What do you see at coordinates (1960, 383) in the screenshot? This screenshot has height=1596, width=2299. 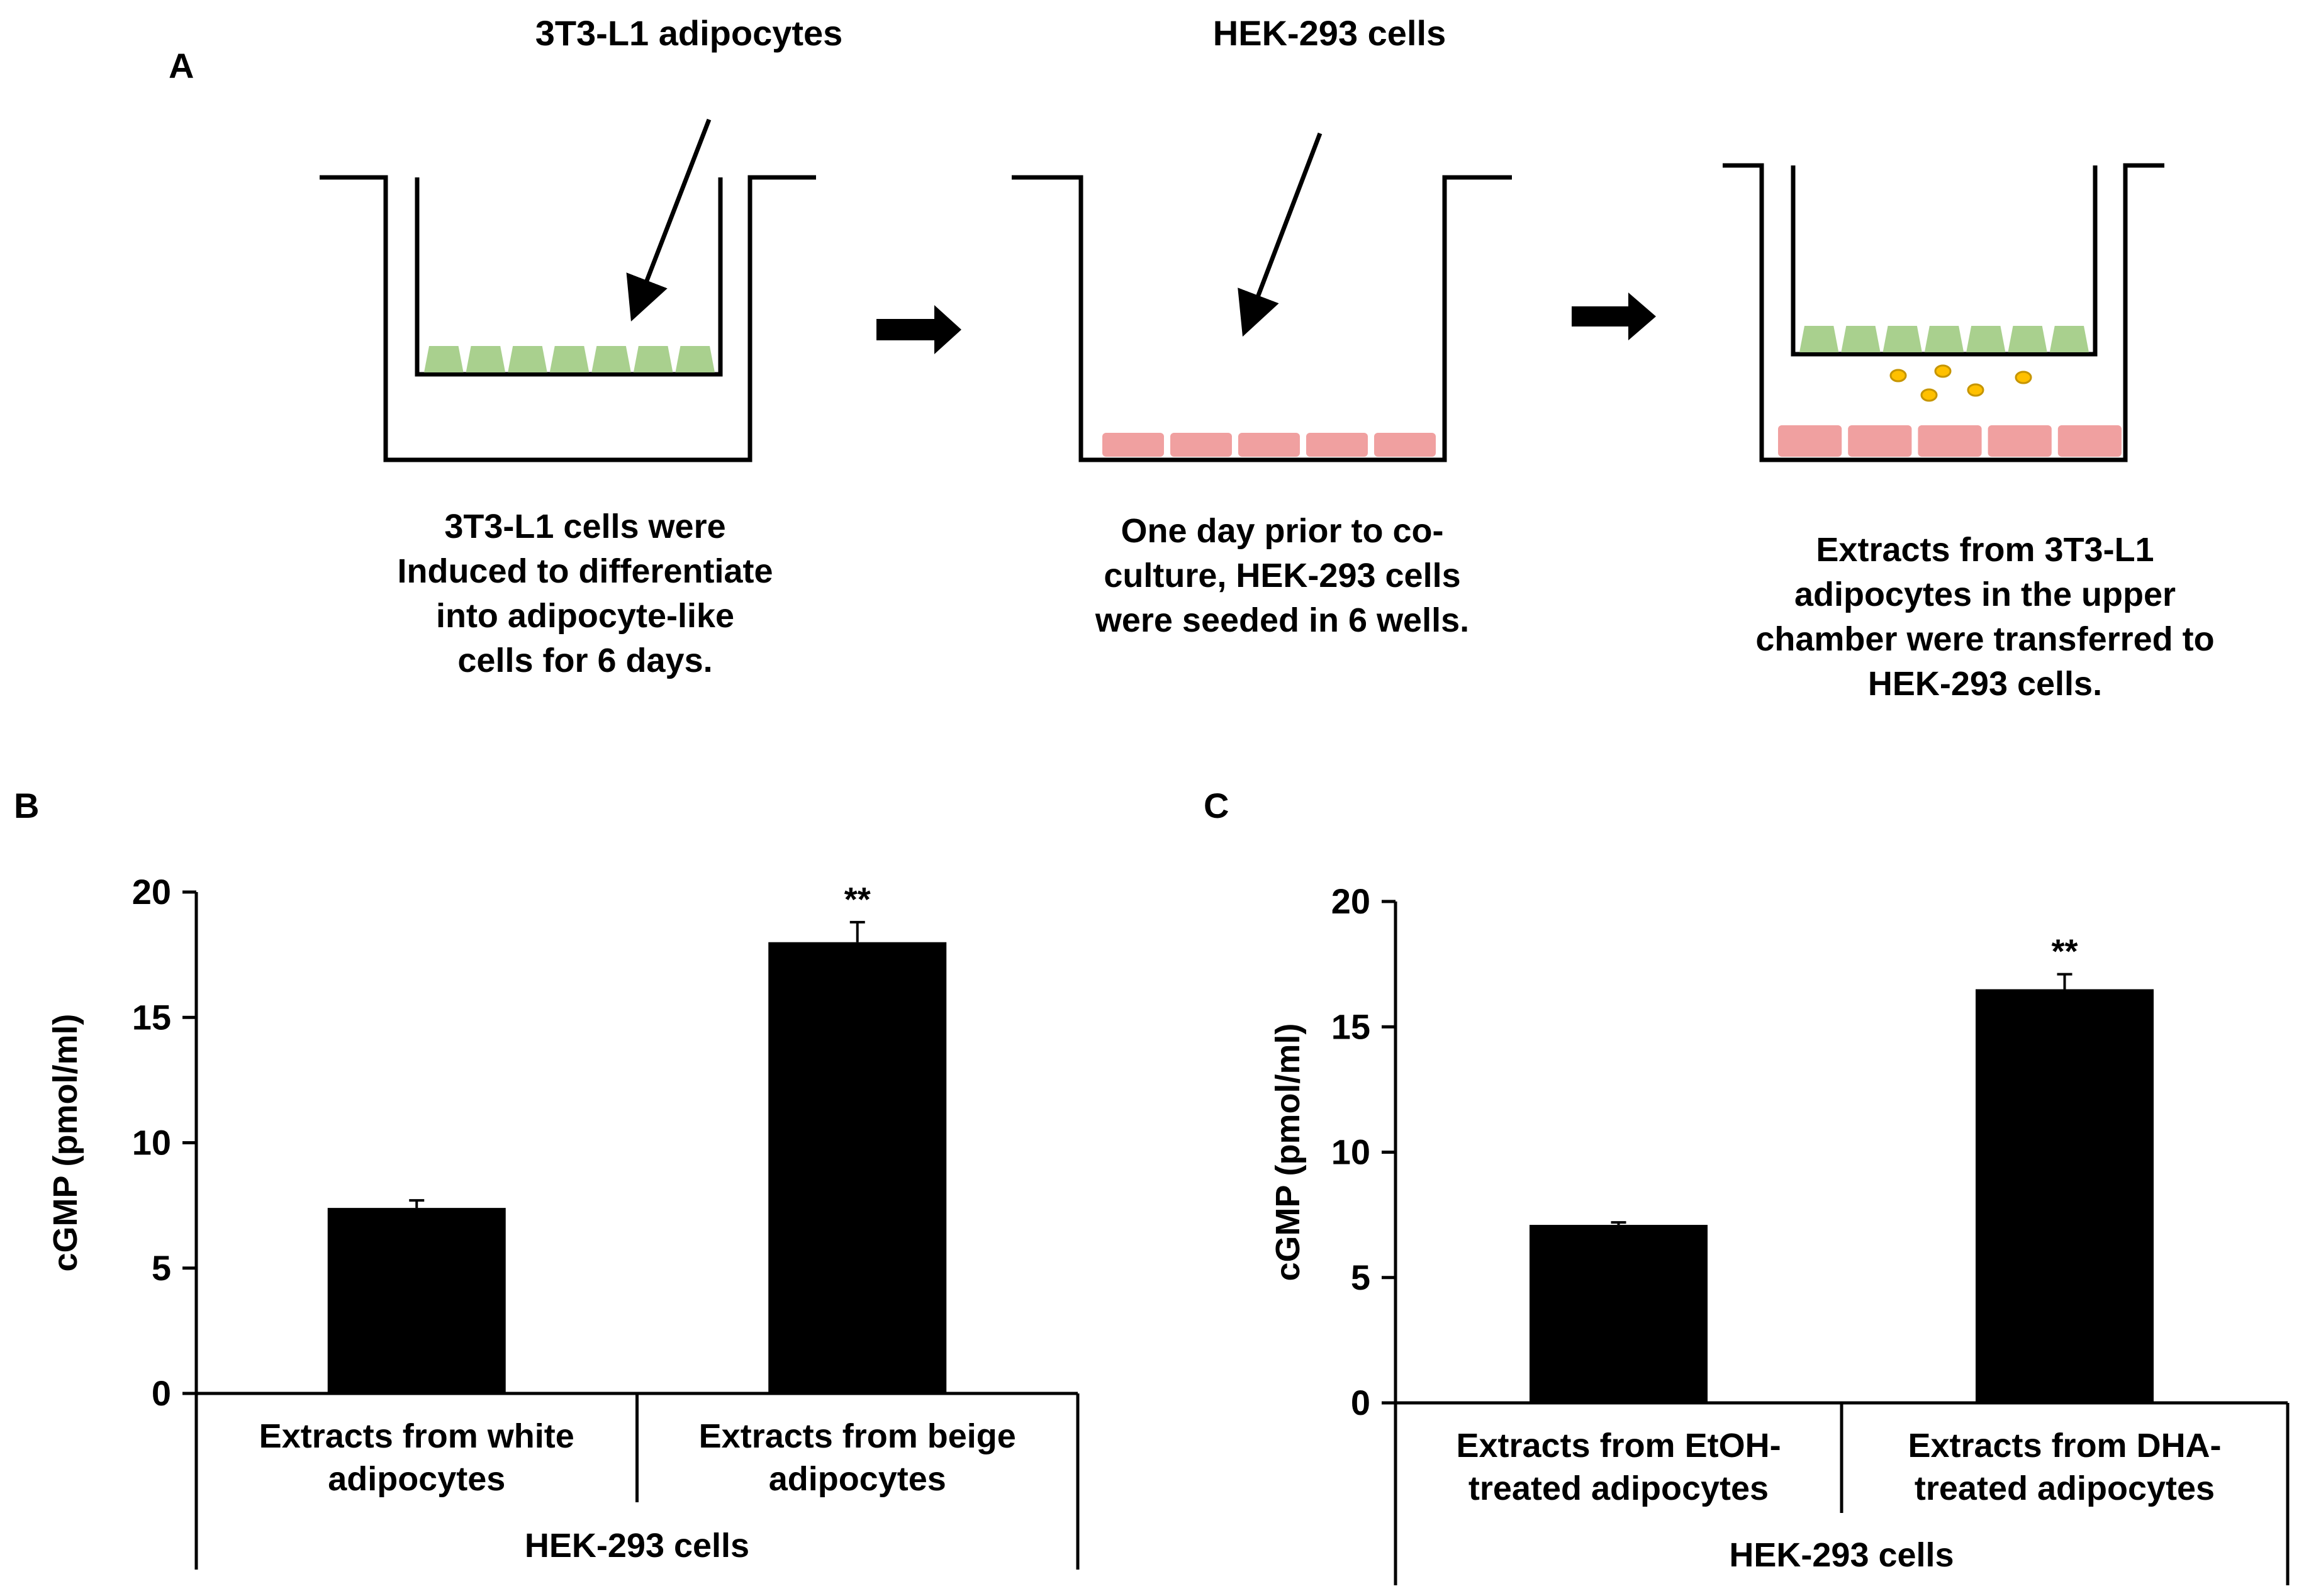 I see `secreted-droplets` at bounding box center [1960, 383].